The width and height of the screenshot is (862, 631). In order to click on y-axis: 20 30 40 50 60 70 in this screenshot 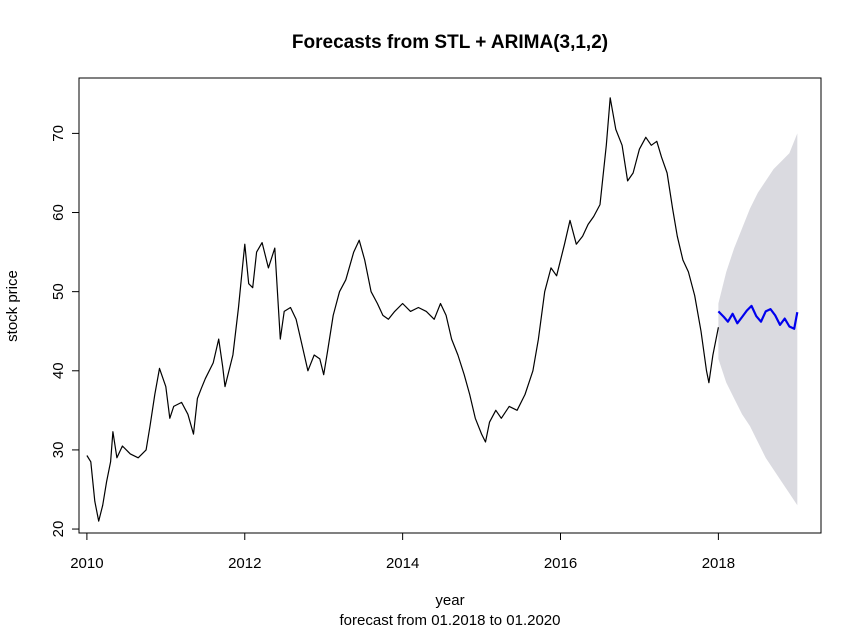, I will do `click(65, 331)`.